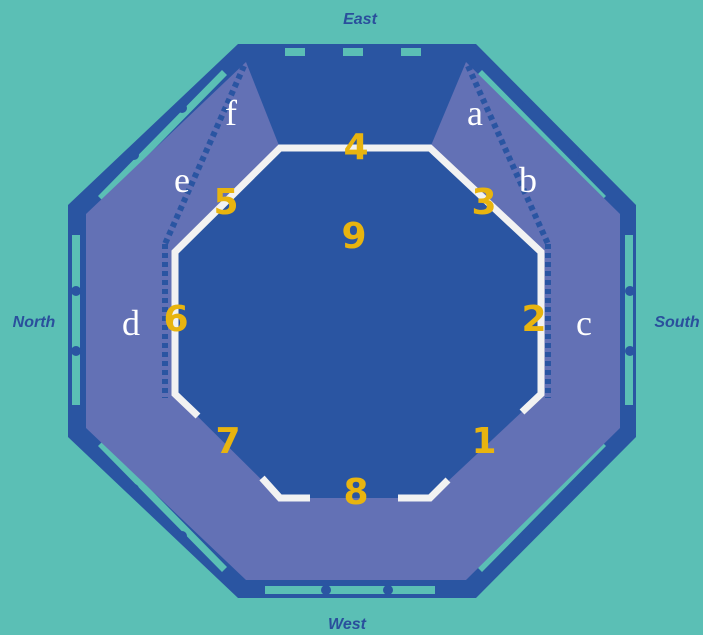 The height and width of the screenshot is (635, 703). I want to click on zone-letter-f: f, so click(231, 113).